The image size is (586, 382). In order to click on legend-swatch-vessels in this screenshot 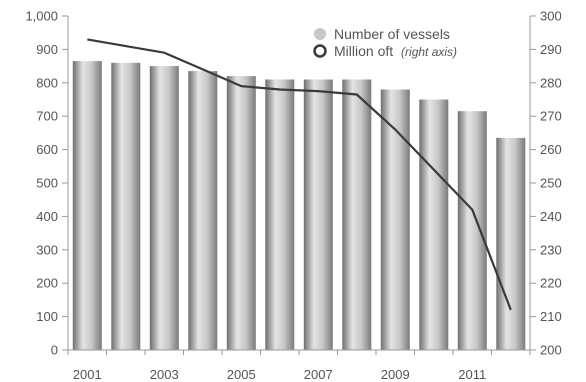, I will do `click(320, 34)`.